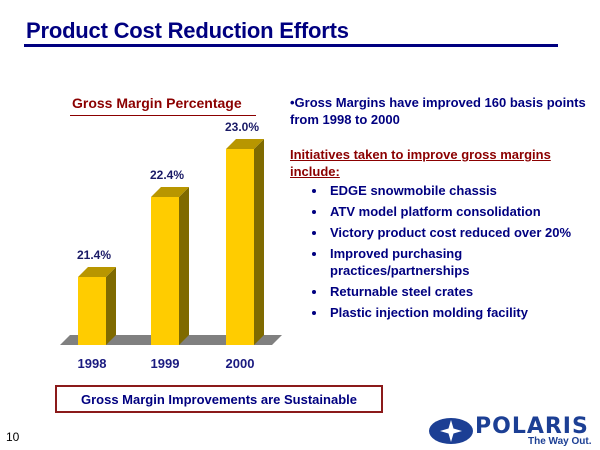 The image size is (600, 450). Describe the element at coordinates (165, 363) in the screenshot. I see `x-tick-label: 1999` at that location.